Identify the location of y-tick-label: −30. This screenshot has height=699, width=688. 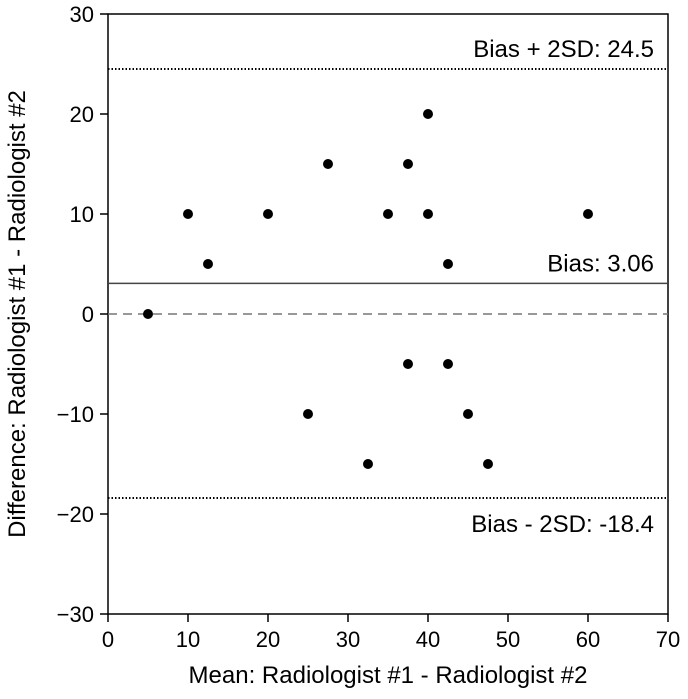
(75, 614).